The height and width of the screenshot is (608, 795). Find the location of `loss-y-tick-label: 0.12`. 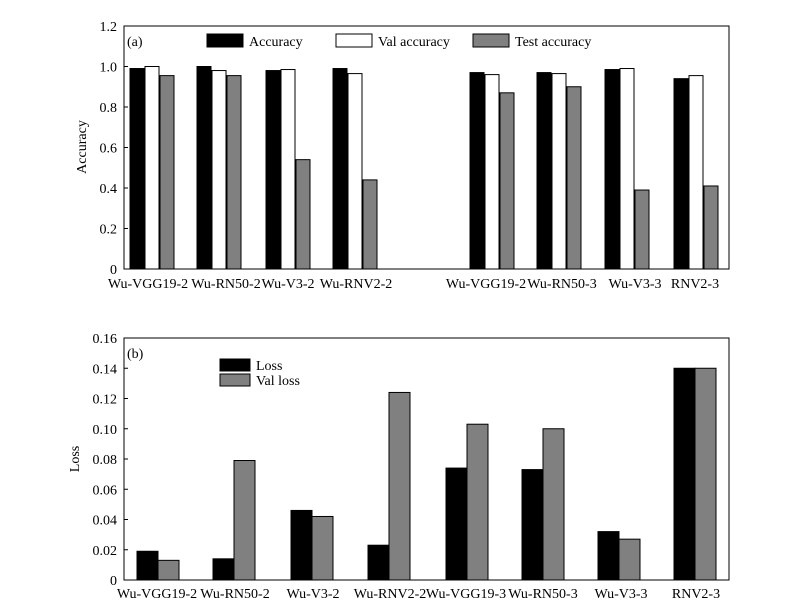

loss-y-tick-label: 0.12 is located at coordinates (105, 400).